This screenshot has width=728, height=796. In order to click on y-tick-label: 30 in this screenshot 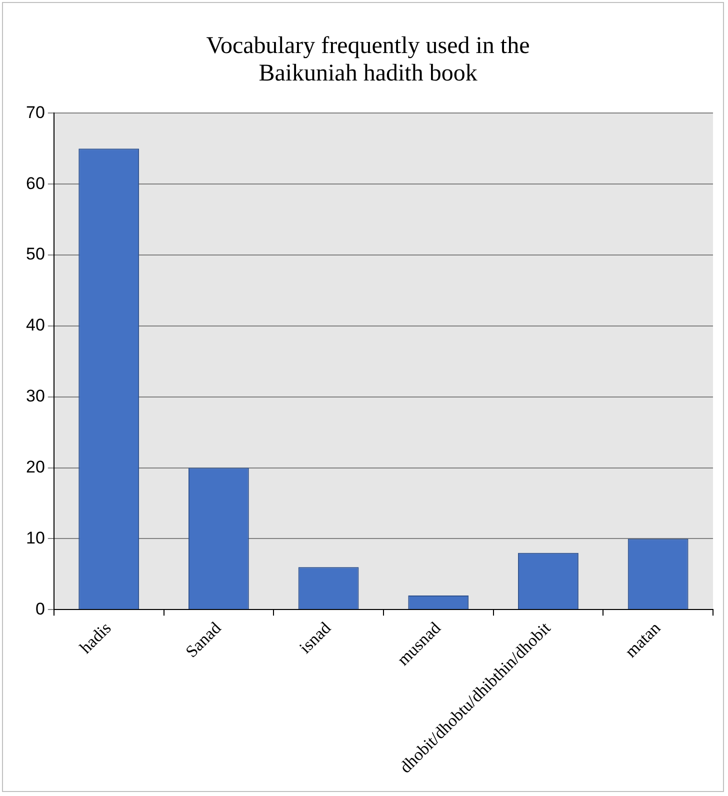, I will do `click(35, 396)`.